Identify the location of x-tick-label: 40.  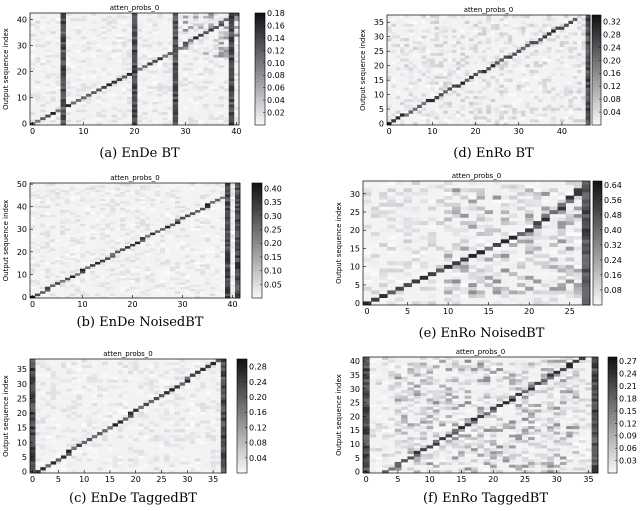
(562, 131).